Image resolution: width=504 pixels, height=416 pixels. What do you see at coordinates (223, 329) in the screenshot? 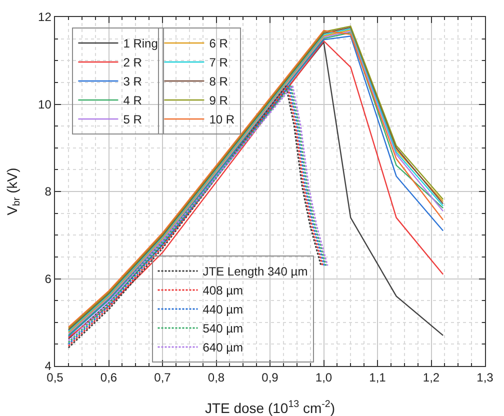
I see `legend-label: 540 µm` at bounding box center [223, 329].